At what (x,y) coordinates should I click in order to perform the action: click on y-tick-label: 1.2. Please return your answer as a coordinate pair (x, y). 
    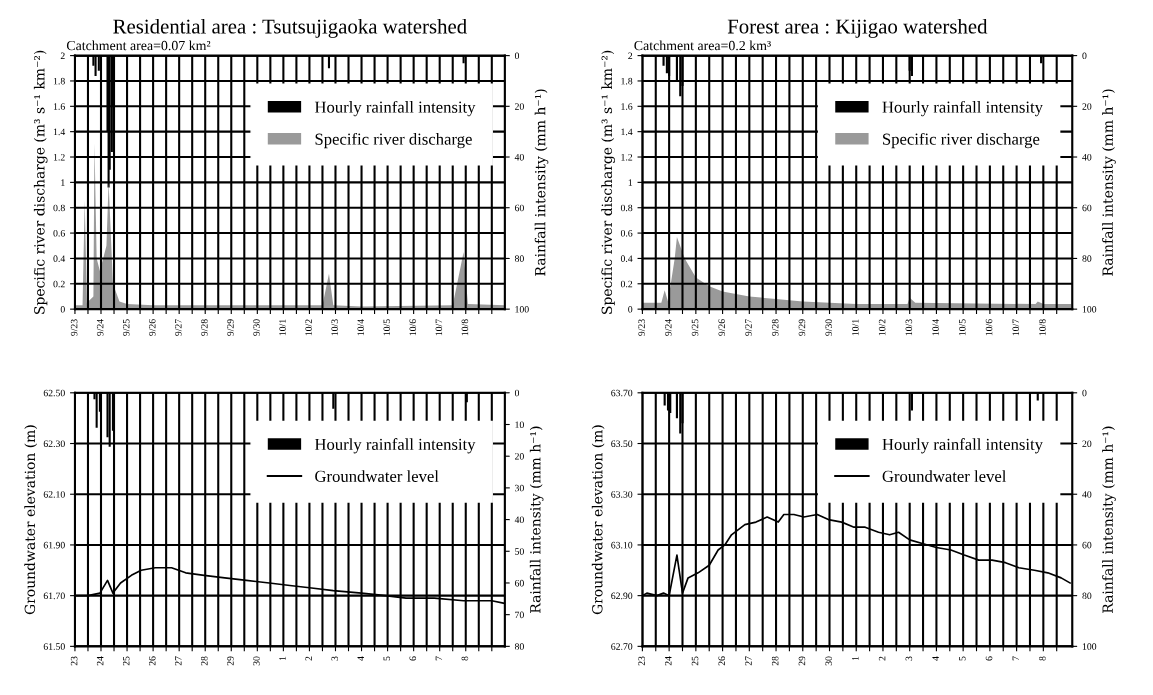
    Looking at the image, I should click on (59, 157).